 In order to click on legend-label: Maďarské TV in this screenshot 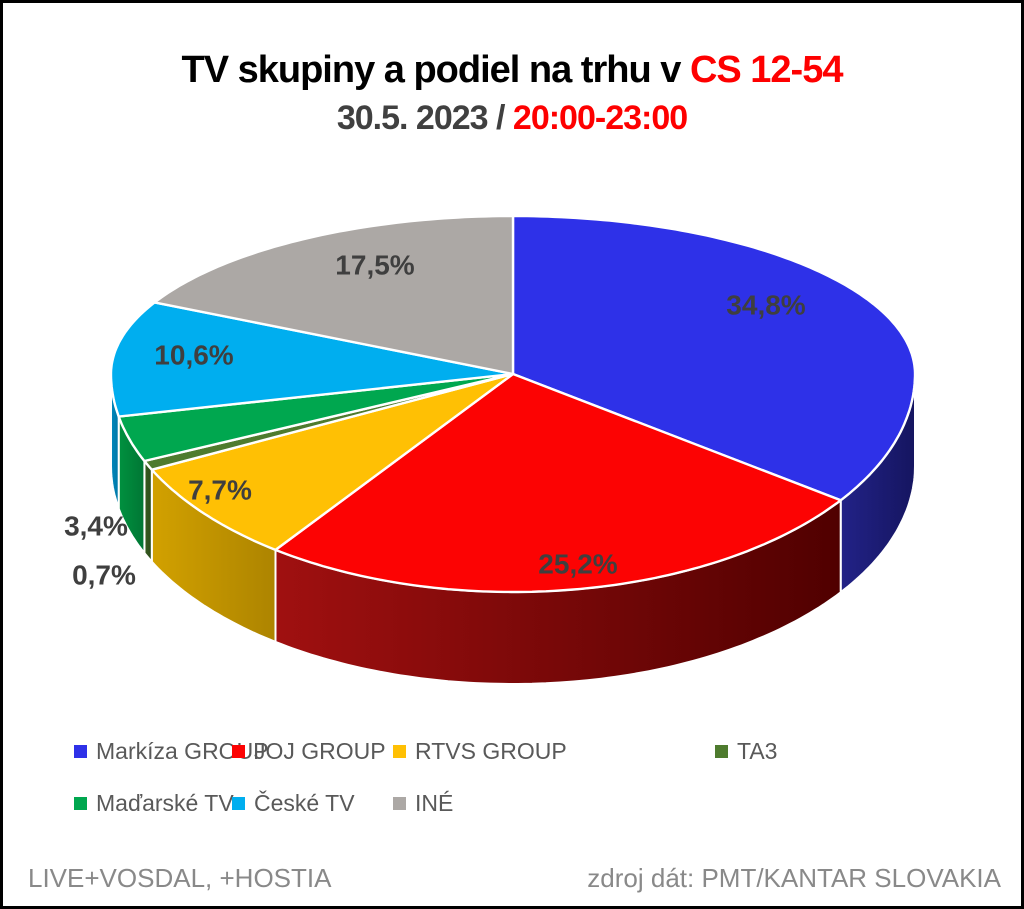, I will do `click(165, 802)`.